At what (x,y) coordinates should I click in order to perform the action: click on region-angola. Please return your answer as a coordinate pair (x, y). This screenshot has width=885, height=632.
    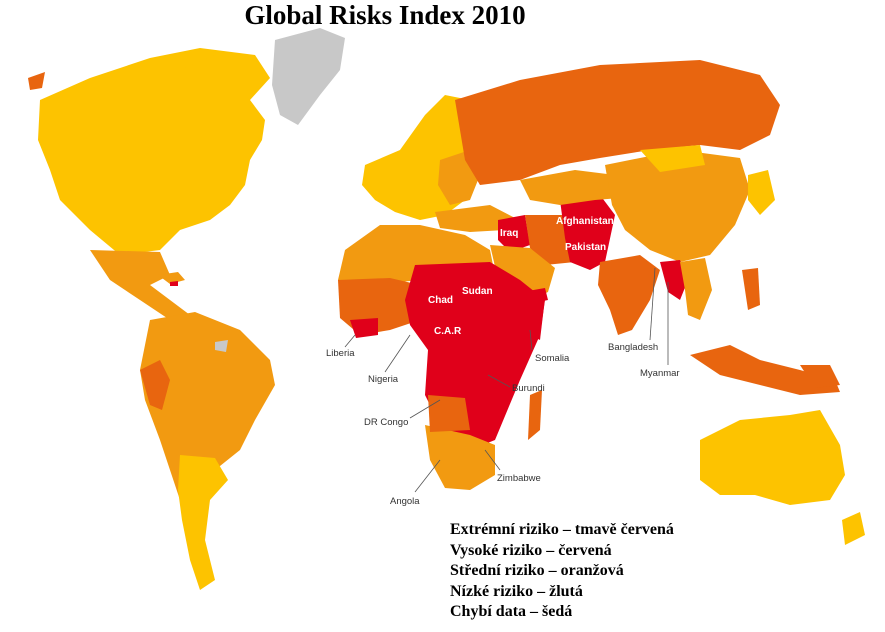
    Looking at the image, I should click on (449, 413).